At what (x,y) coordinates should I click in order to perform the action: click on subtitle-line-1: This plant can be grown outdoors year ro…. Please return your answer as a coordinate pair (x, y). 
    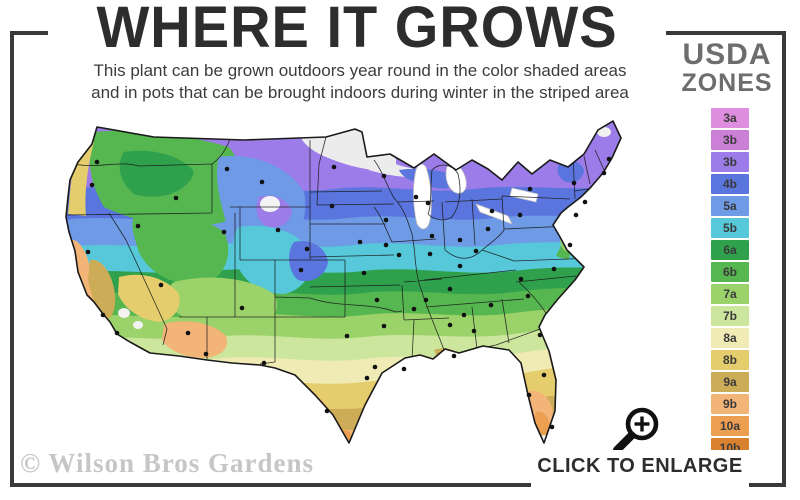
    Looking at the image, I should click on (360, 70).